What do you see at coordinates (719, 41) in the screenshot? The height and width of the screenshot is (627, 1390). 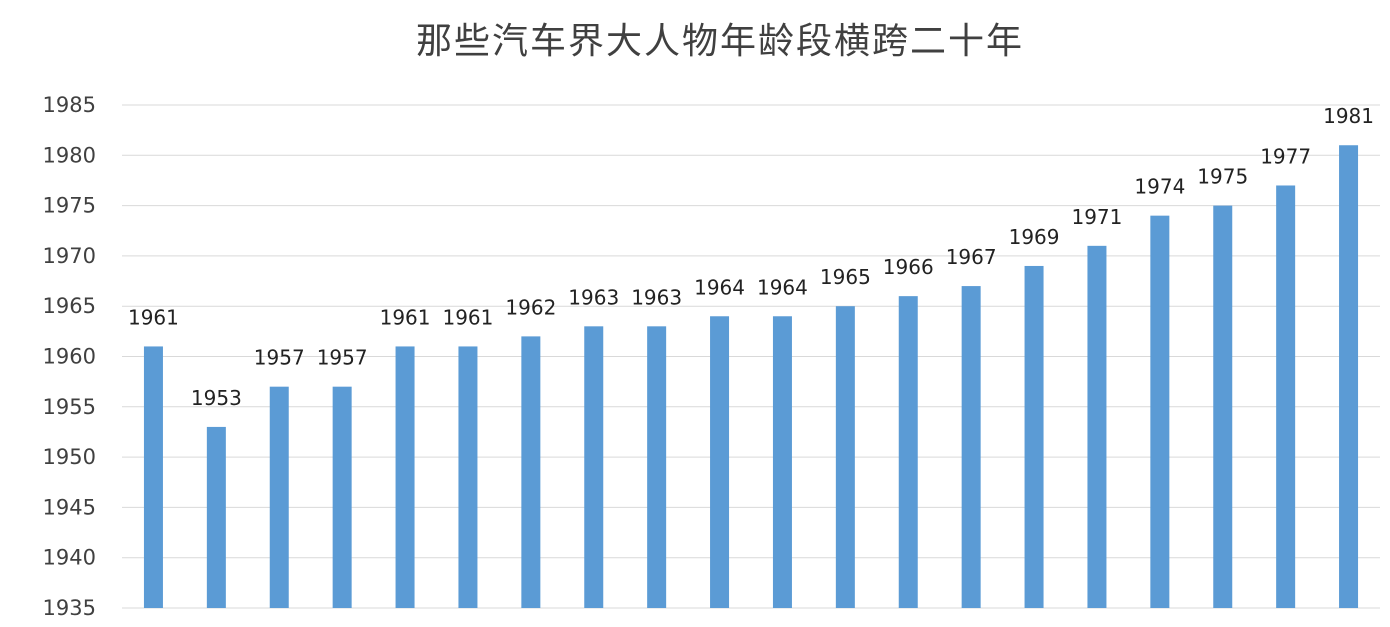 I see `chart-title: 那些汽车界大人物年龄段横跨二十年` at bounding box center [719, 41].